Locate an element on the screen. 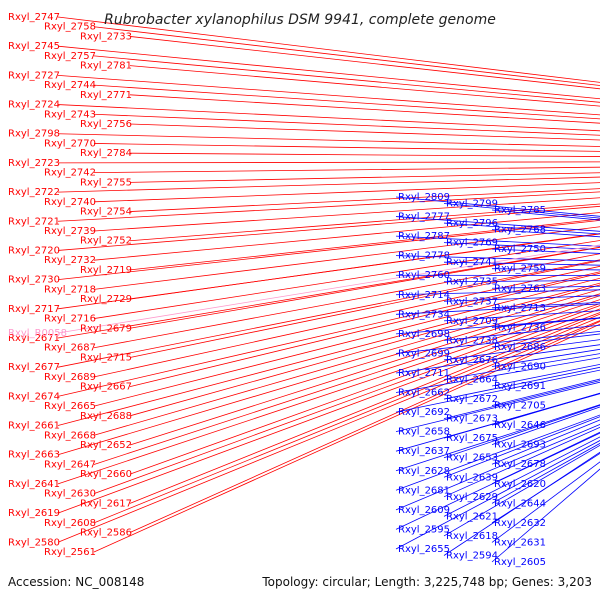 The width and height of the screenshot is (600, 600). forward-gene-label: Rxyl_2641 is located at coordinates (34, 484).